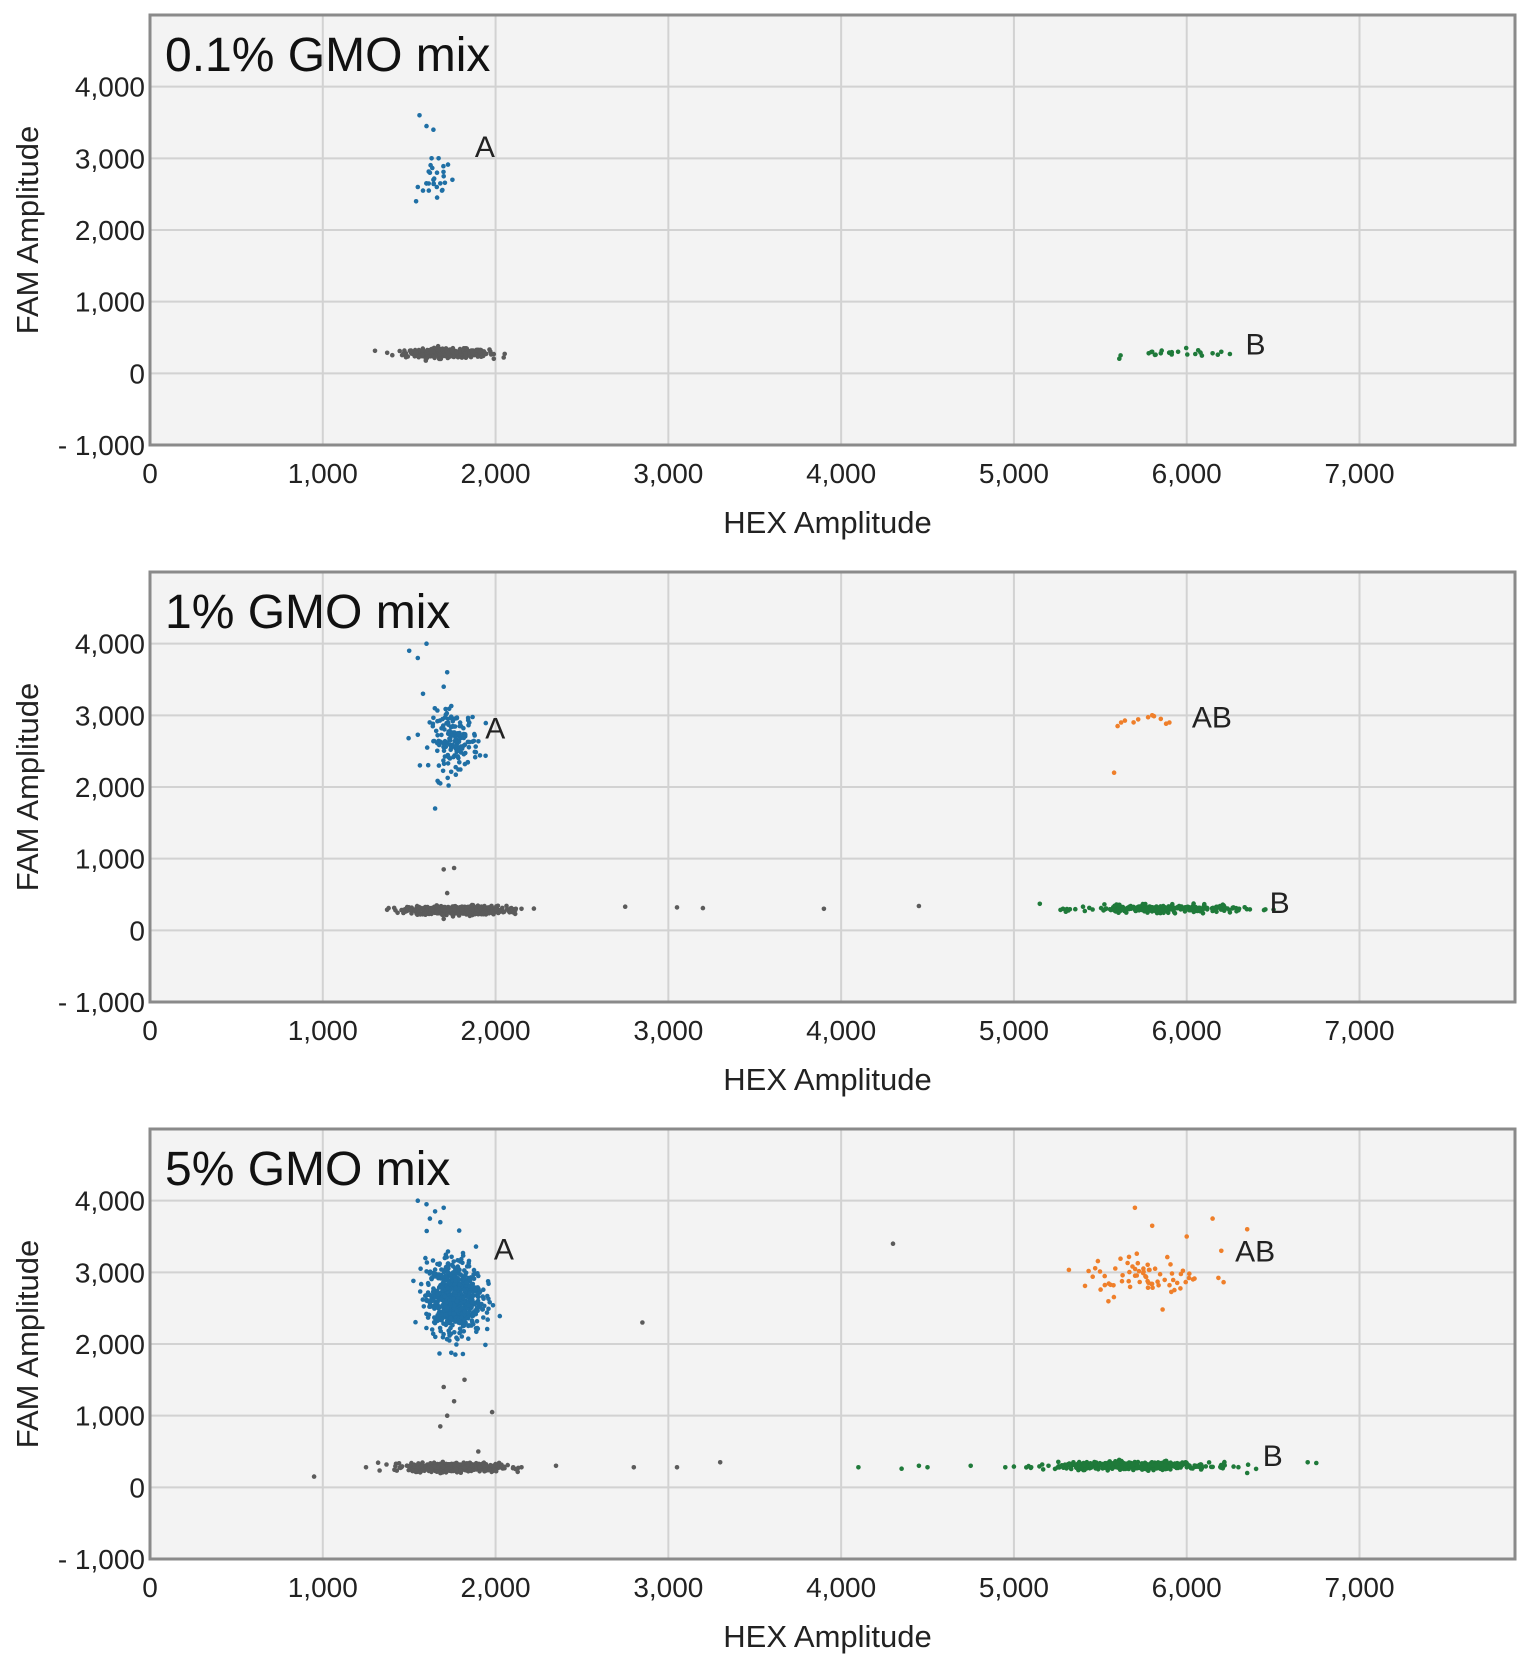 The width and height of the screenshot is (1537, 1674). I want to click on x-tick-label: 7,000, so click(1359, 473).